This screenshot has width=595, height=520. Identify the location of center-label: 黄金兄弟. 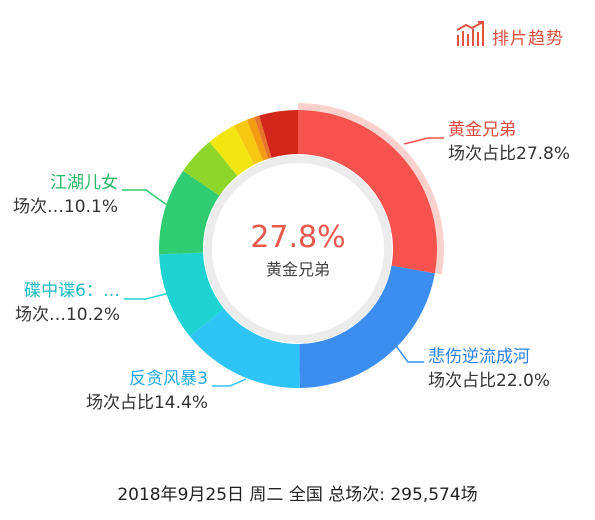
(298, 269).